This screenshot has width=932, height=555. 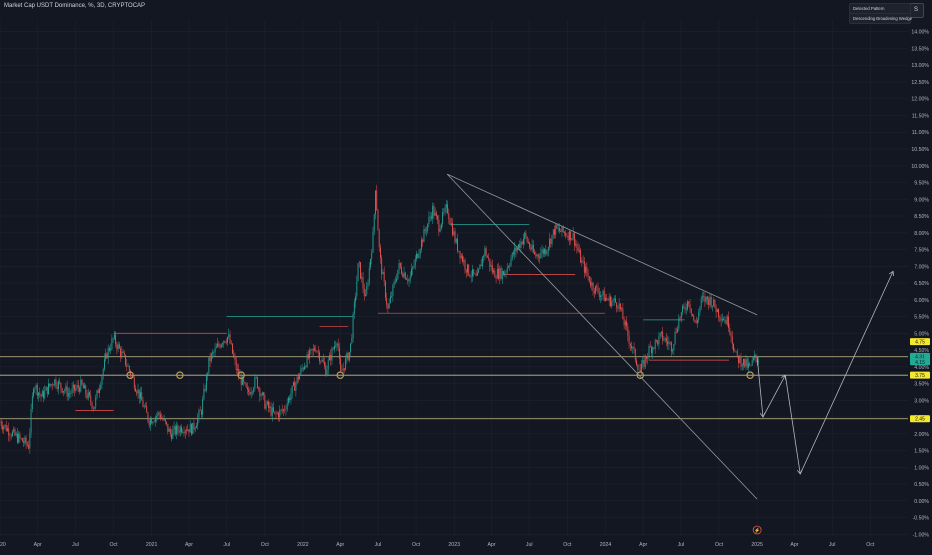 I want to click on y-tick-label: 6.50%, so click(x=921, y=284).